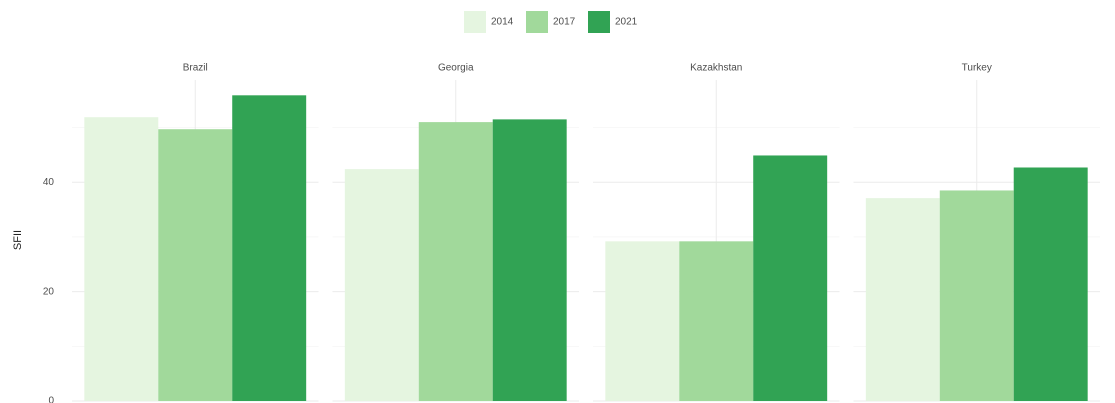 The width and height of the screenshot is (1115, 403). I want to click on y-tick-label: 0, so click(51, 399).